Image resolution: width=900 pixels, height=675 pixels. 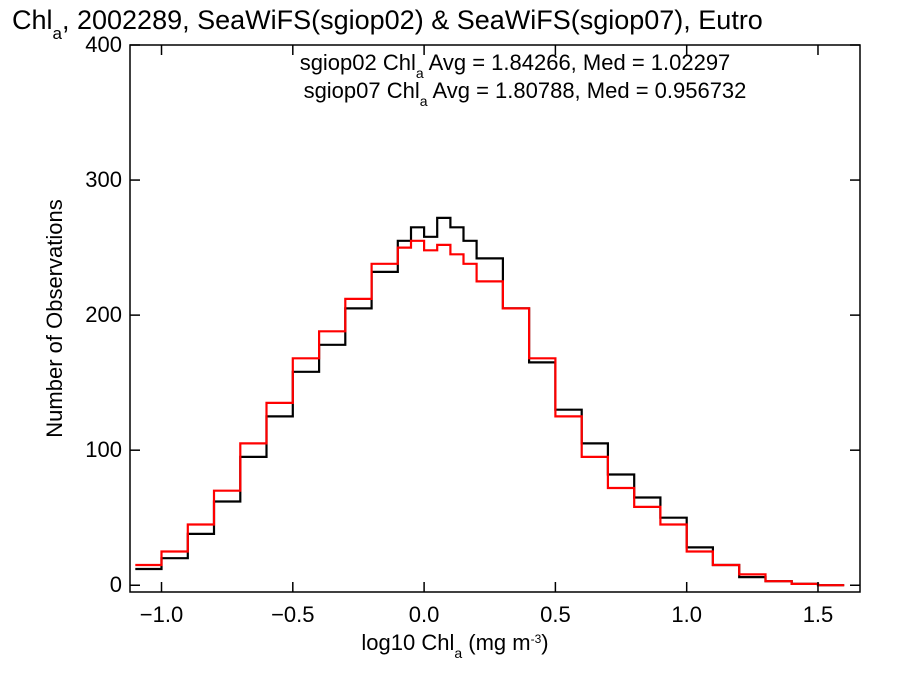 What do you see at coordinates (103, 179) in the screenshot?
I see `y-tick-label: 300` at bounding box center [103, 179].